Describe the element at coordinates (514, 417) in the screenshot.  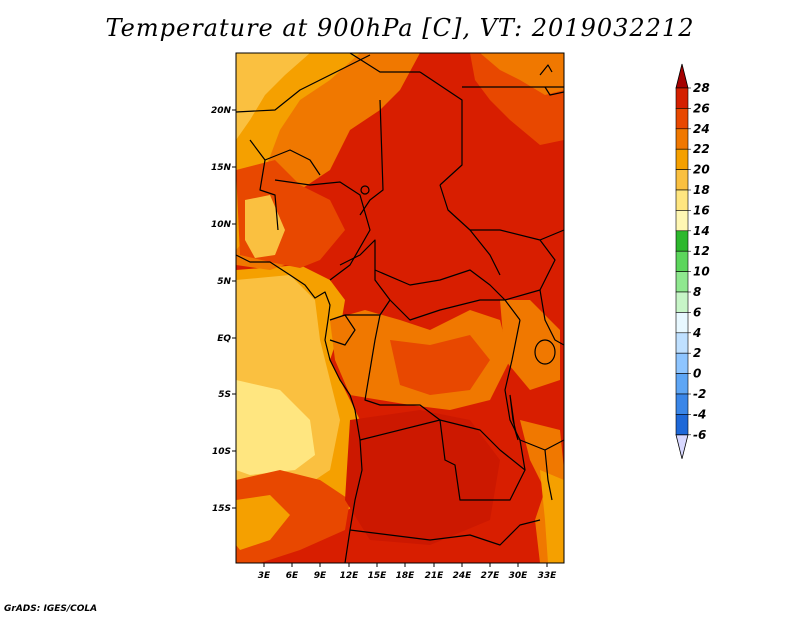
I see `lake-tanganyika` at that location.